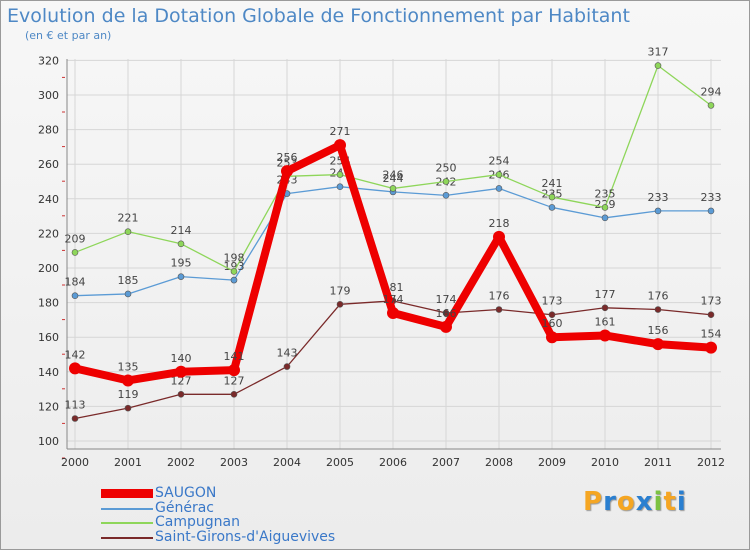 Image resolution: width=750 pixels, height=550 pixels. I want to click on legend-label-campugnan: Campugnan, so click(197, 522).